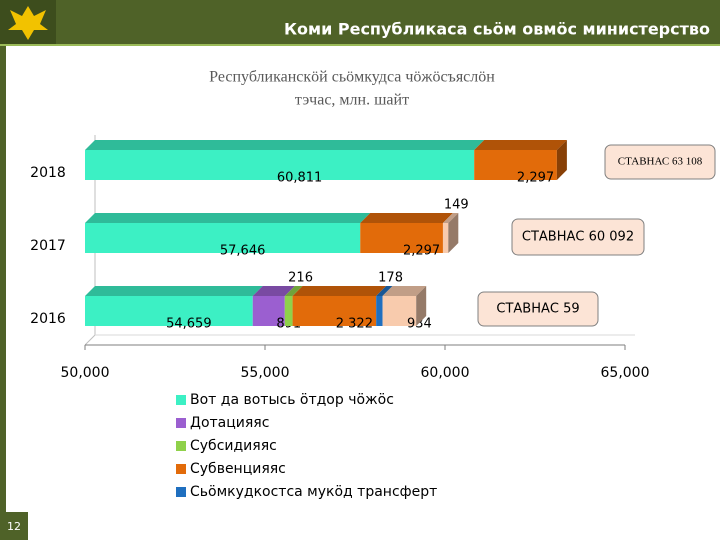 This screenshot has width=720, height=540. What do you see at coordinates (85, 373) in the screenshot?
I see `x-tick-label: 50,000` at bounding box center [85, 373].